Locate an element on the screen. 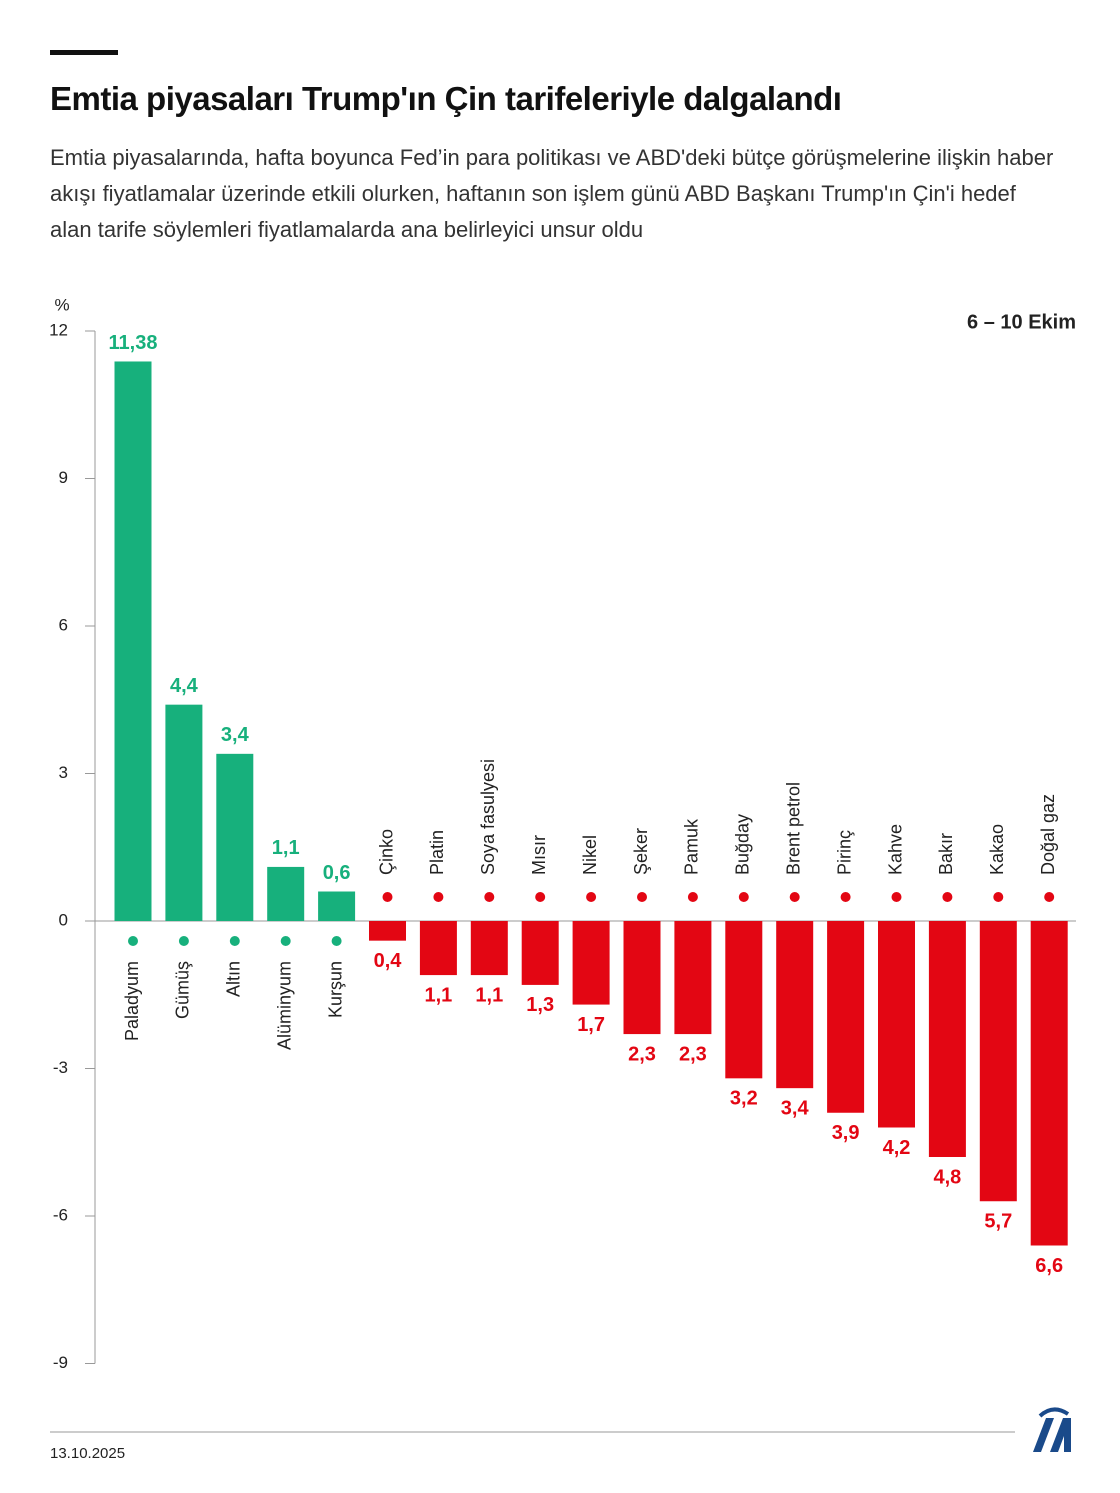  y-tick-label: 9 is located at coordinates (63, 477).